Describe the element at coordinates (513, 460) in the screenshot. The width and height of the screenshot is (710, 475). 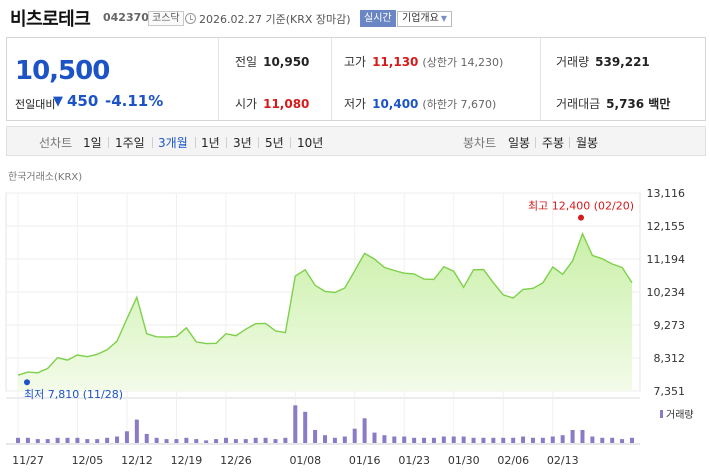
I see `x-tick-label: 02/06` at that location.